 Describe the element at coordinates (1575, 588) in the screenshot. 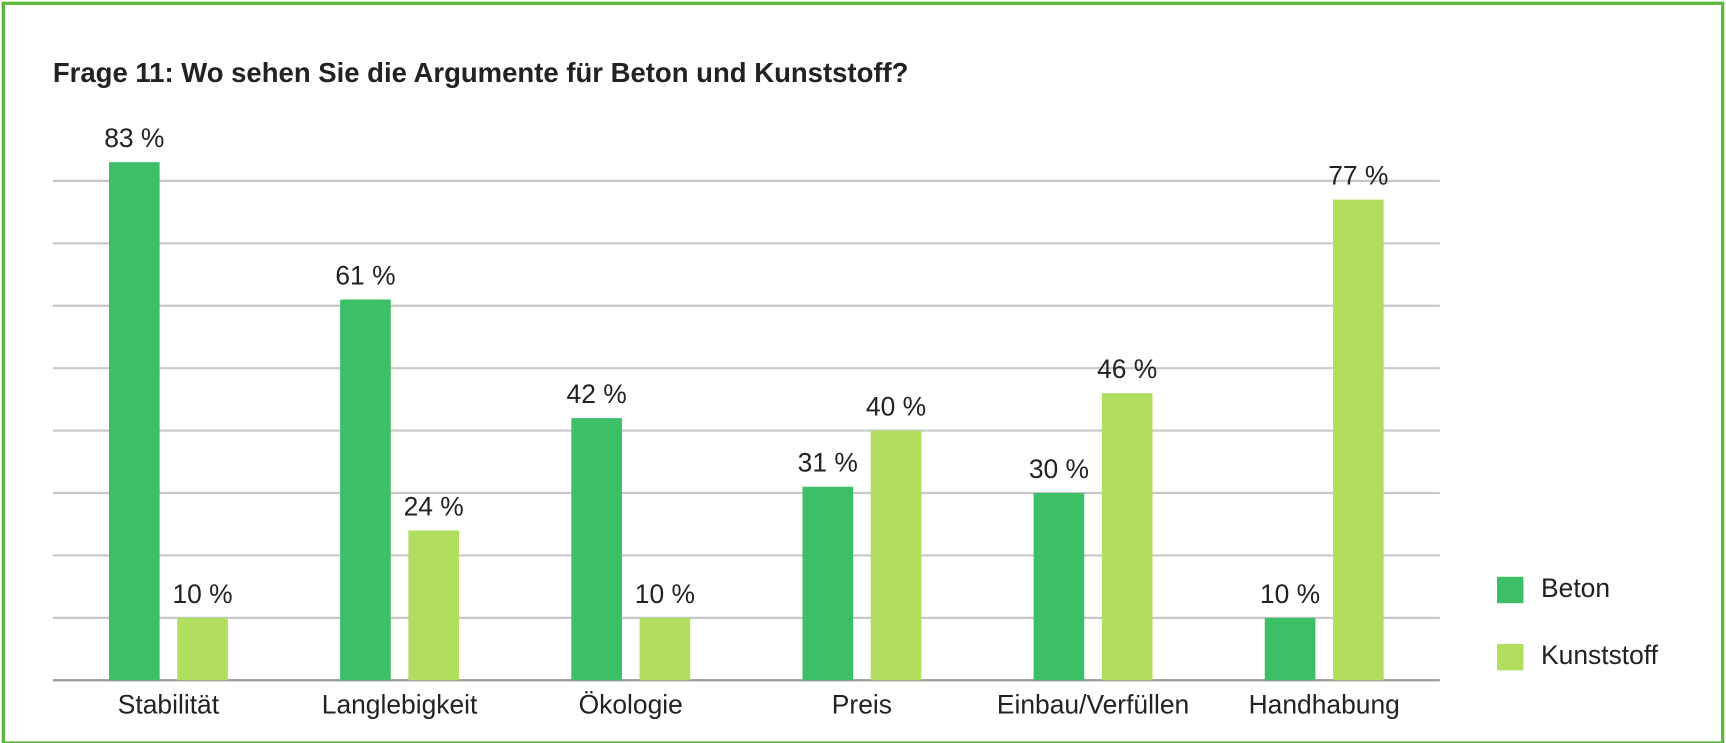

I see `legend-label: Beton` at that location.